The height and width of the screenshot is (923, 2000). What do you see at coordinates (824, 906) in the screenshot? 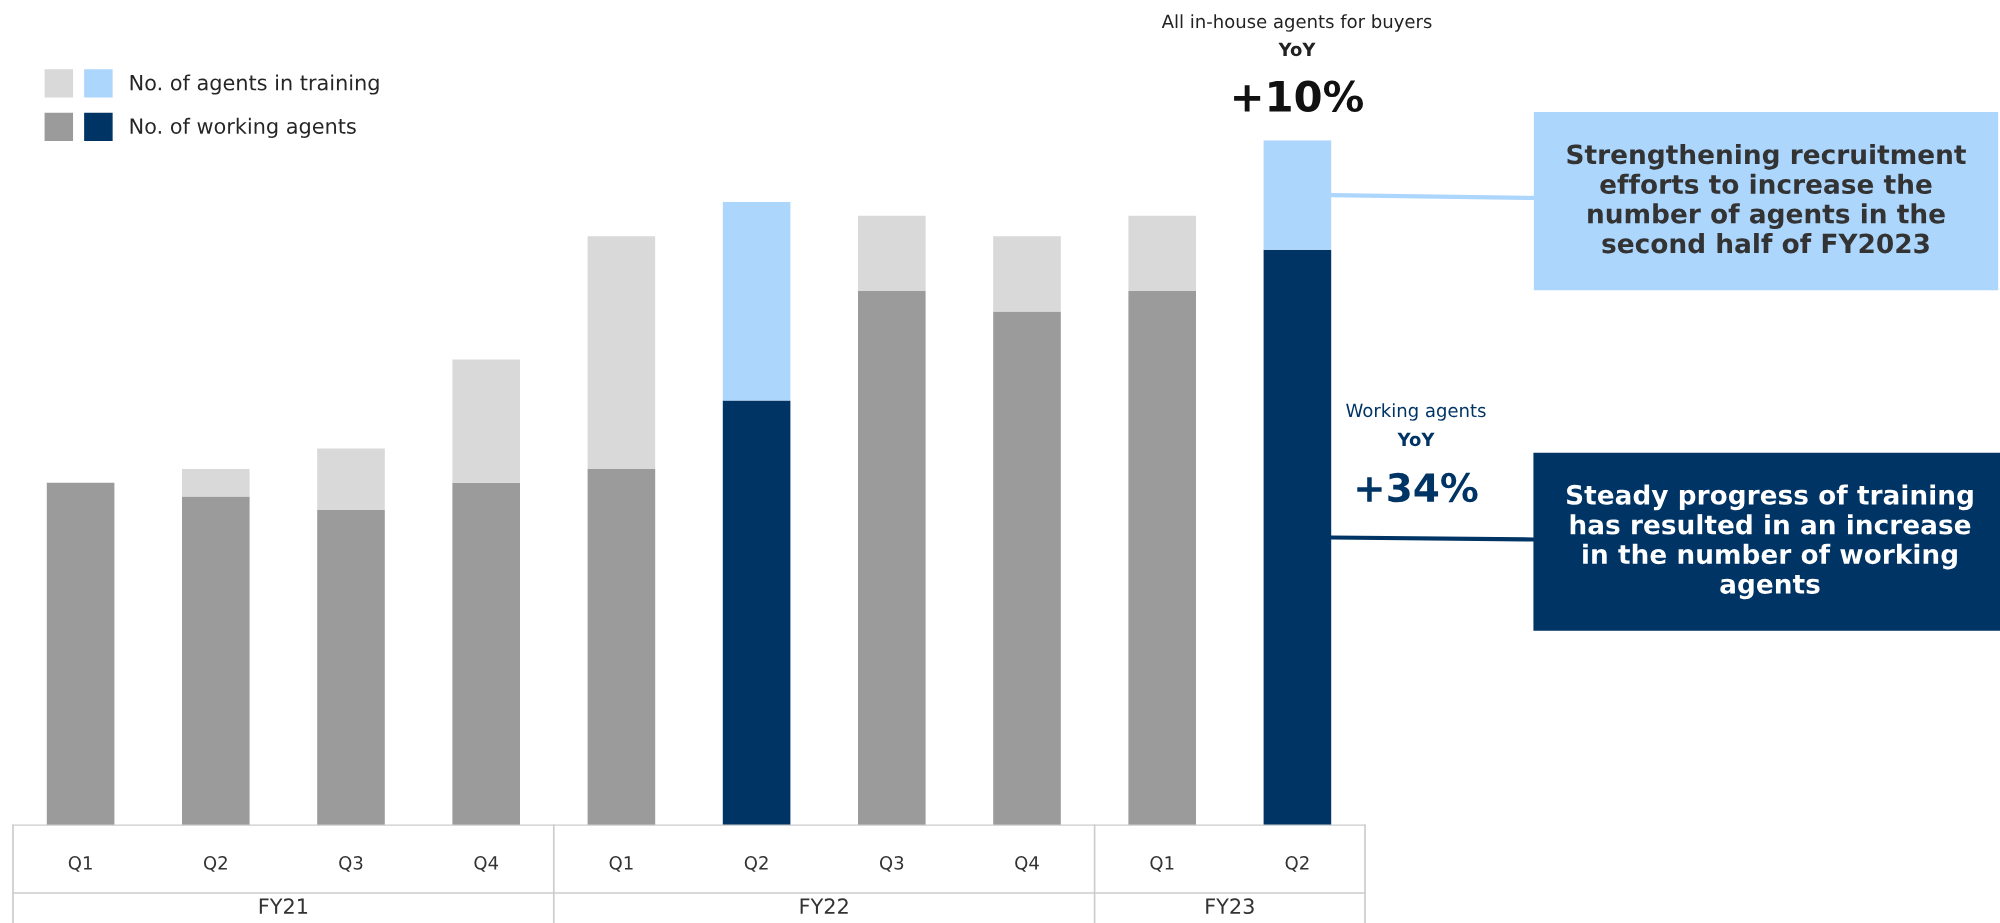
I see `text: FY22` at bounding box center [824, 906].